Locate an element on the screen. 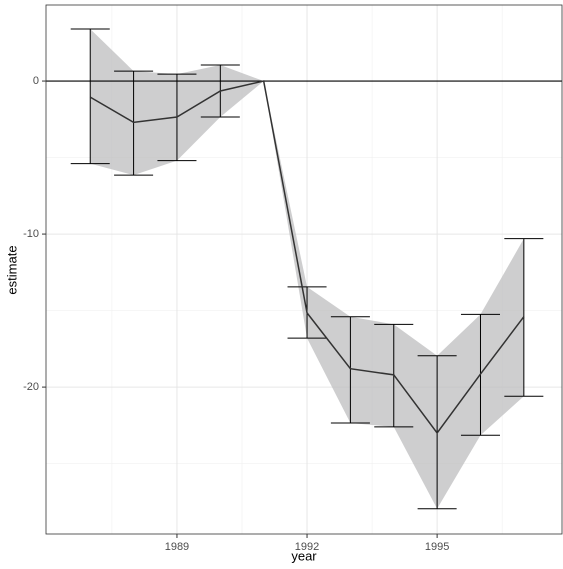 Image resolution: width=563 pixels, height=569 pixels. y-axis-title: estimate is located at coordinates (11, 269).